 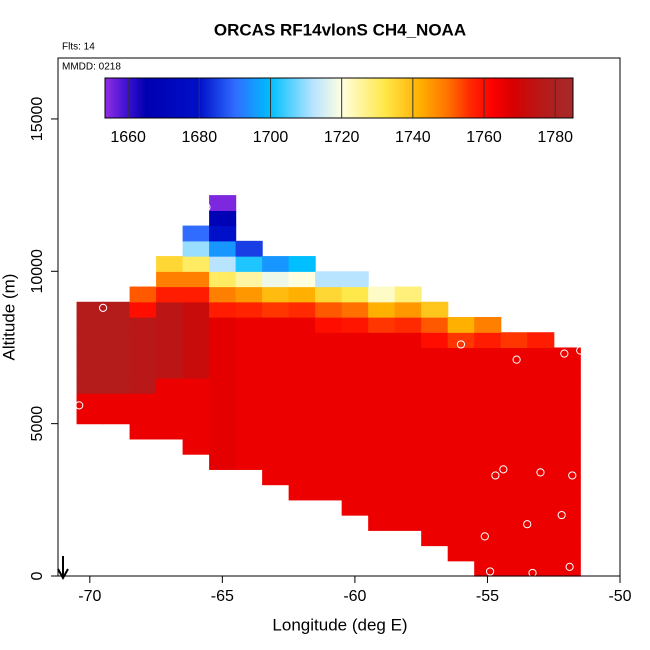 I want to click on arrow-head, so click(x=63, y=574).